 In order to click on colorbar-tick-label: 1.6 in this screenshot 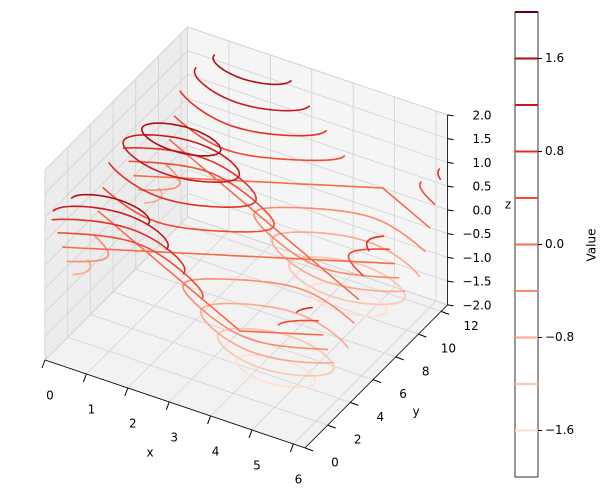, I will do `click(554, 58)`.